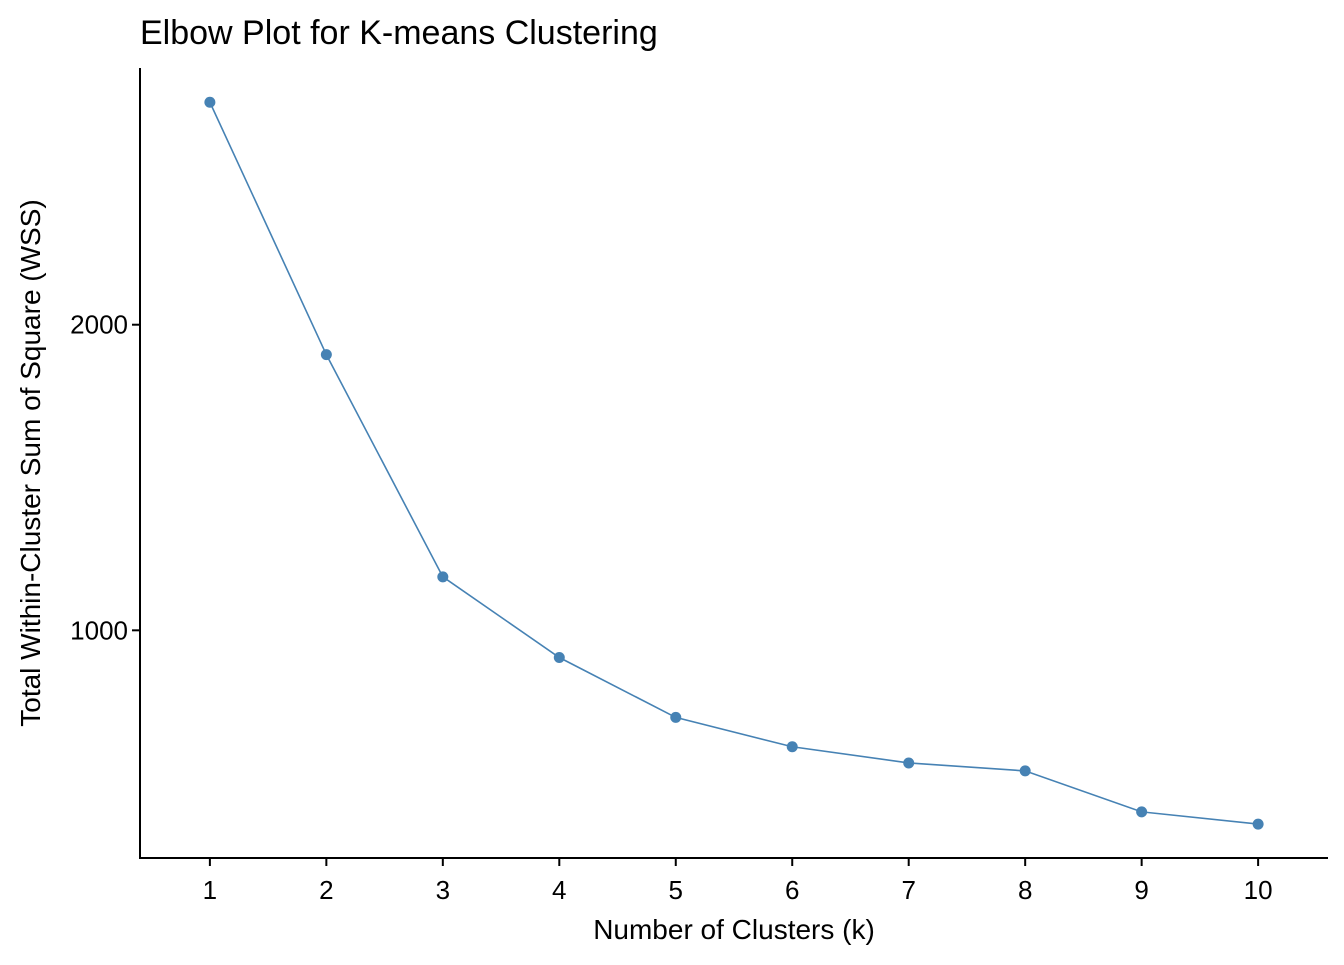 This screenshot has width=1344, height=965. I want to click on x-tick-label: 1, so click(210, 890).